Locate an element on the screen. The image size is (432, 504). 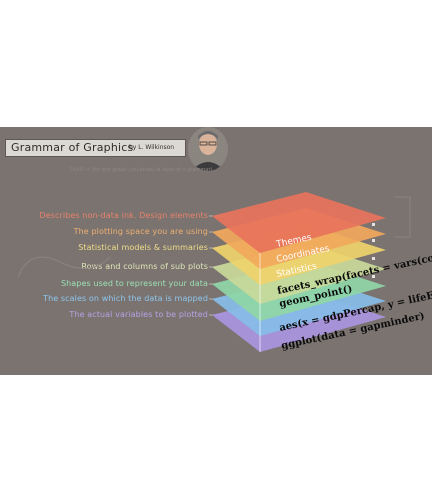
description-geometries: Shapes used to represent your data is located at coordinates (134, 283).